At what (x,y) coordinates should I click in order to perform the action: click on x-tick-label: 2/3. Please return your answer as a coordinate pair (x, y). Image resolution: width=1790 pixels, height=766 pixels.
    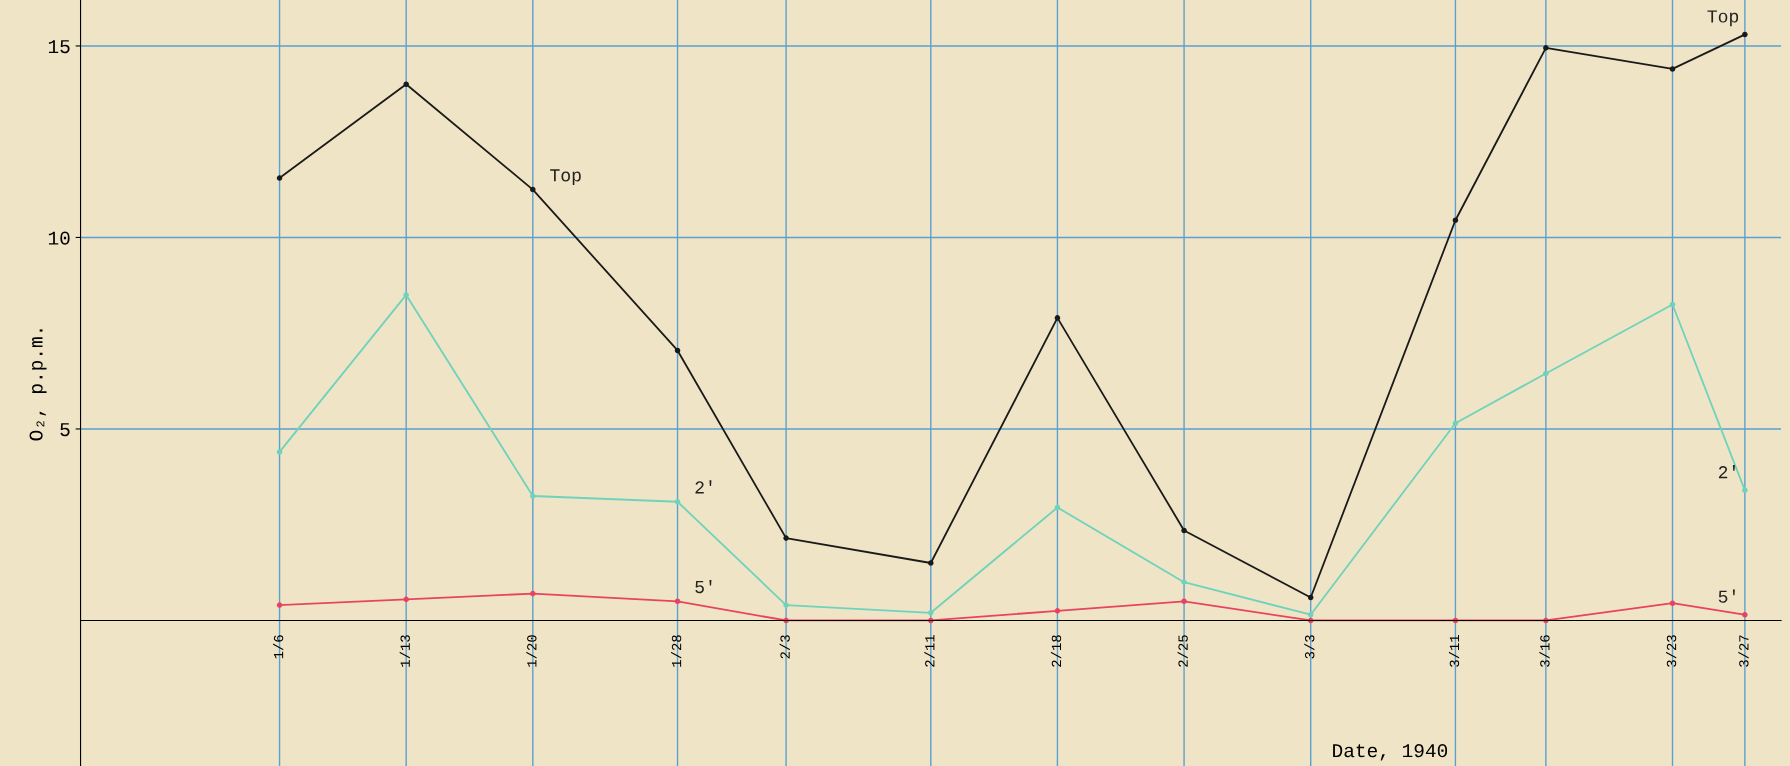
    Looking at the image, I should click on (784, 647).